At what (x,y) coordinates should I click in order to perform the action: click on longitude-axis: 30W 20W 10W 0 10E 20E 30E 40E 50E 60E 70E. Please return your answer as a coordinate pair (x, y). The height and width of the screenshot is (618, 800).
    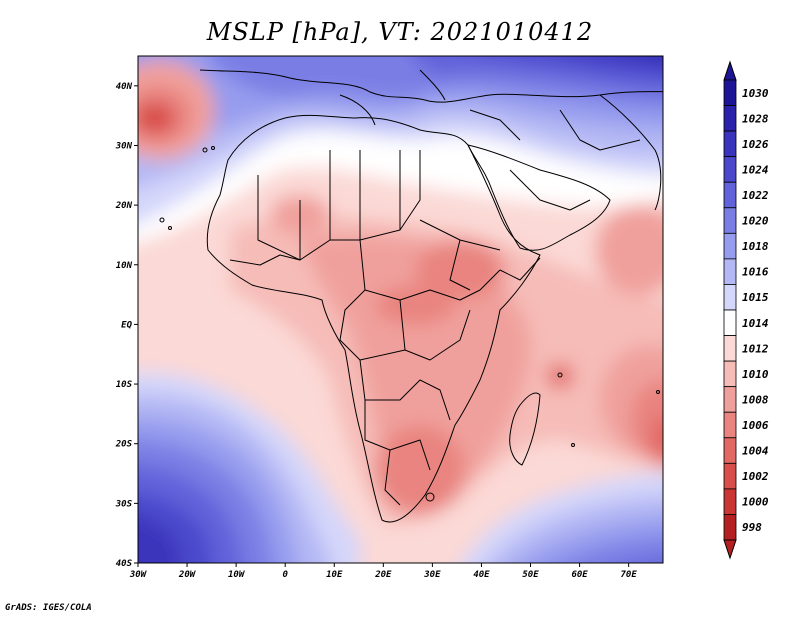
    Looking at the image, I should click on (383, 571).